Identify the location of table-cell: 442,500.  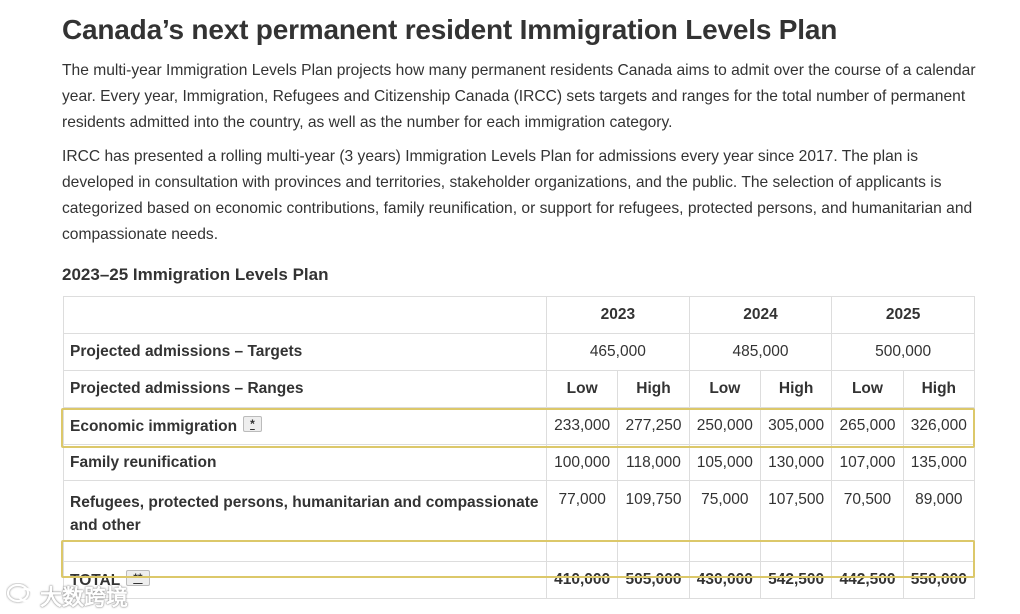
(867, 580).